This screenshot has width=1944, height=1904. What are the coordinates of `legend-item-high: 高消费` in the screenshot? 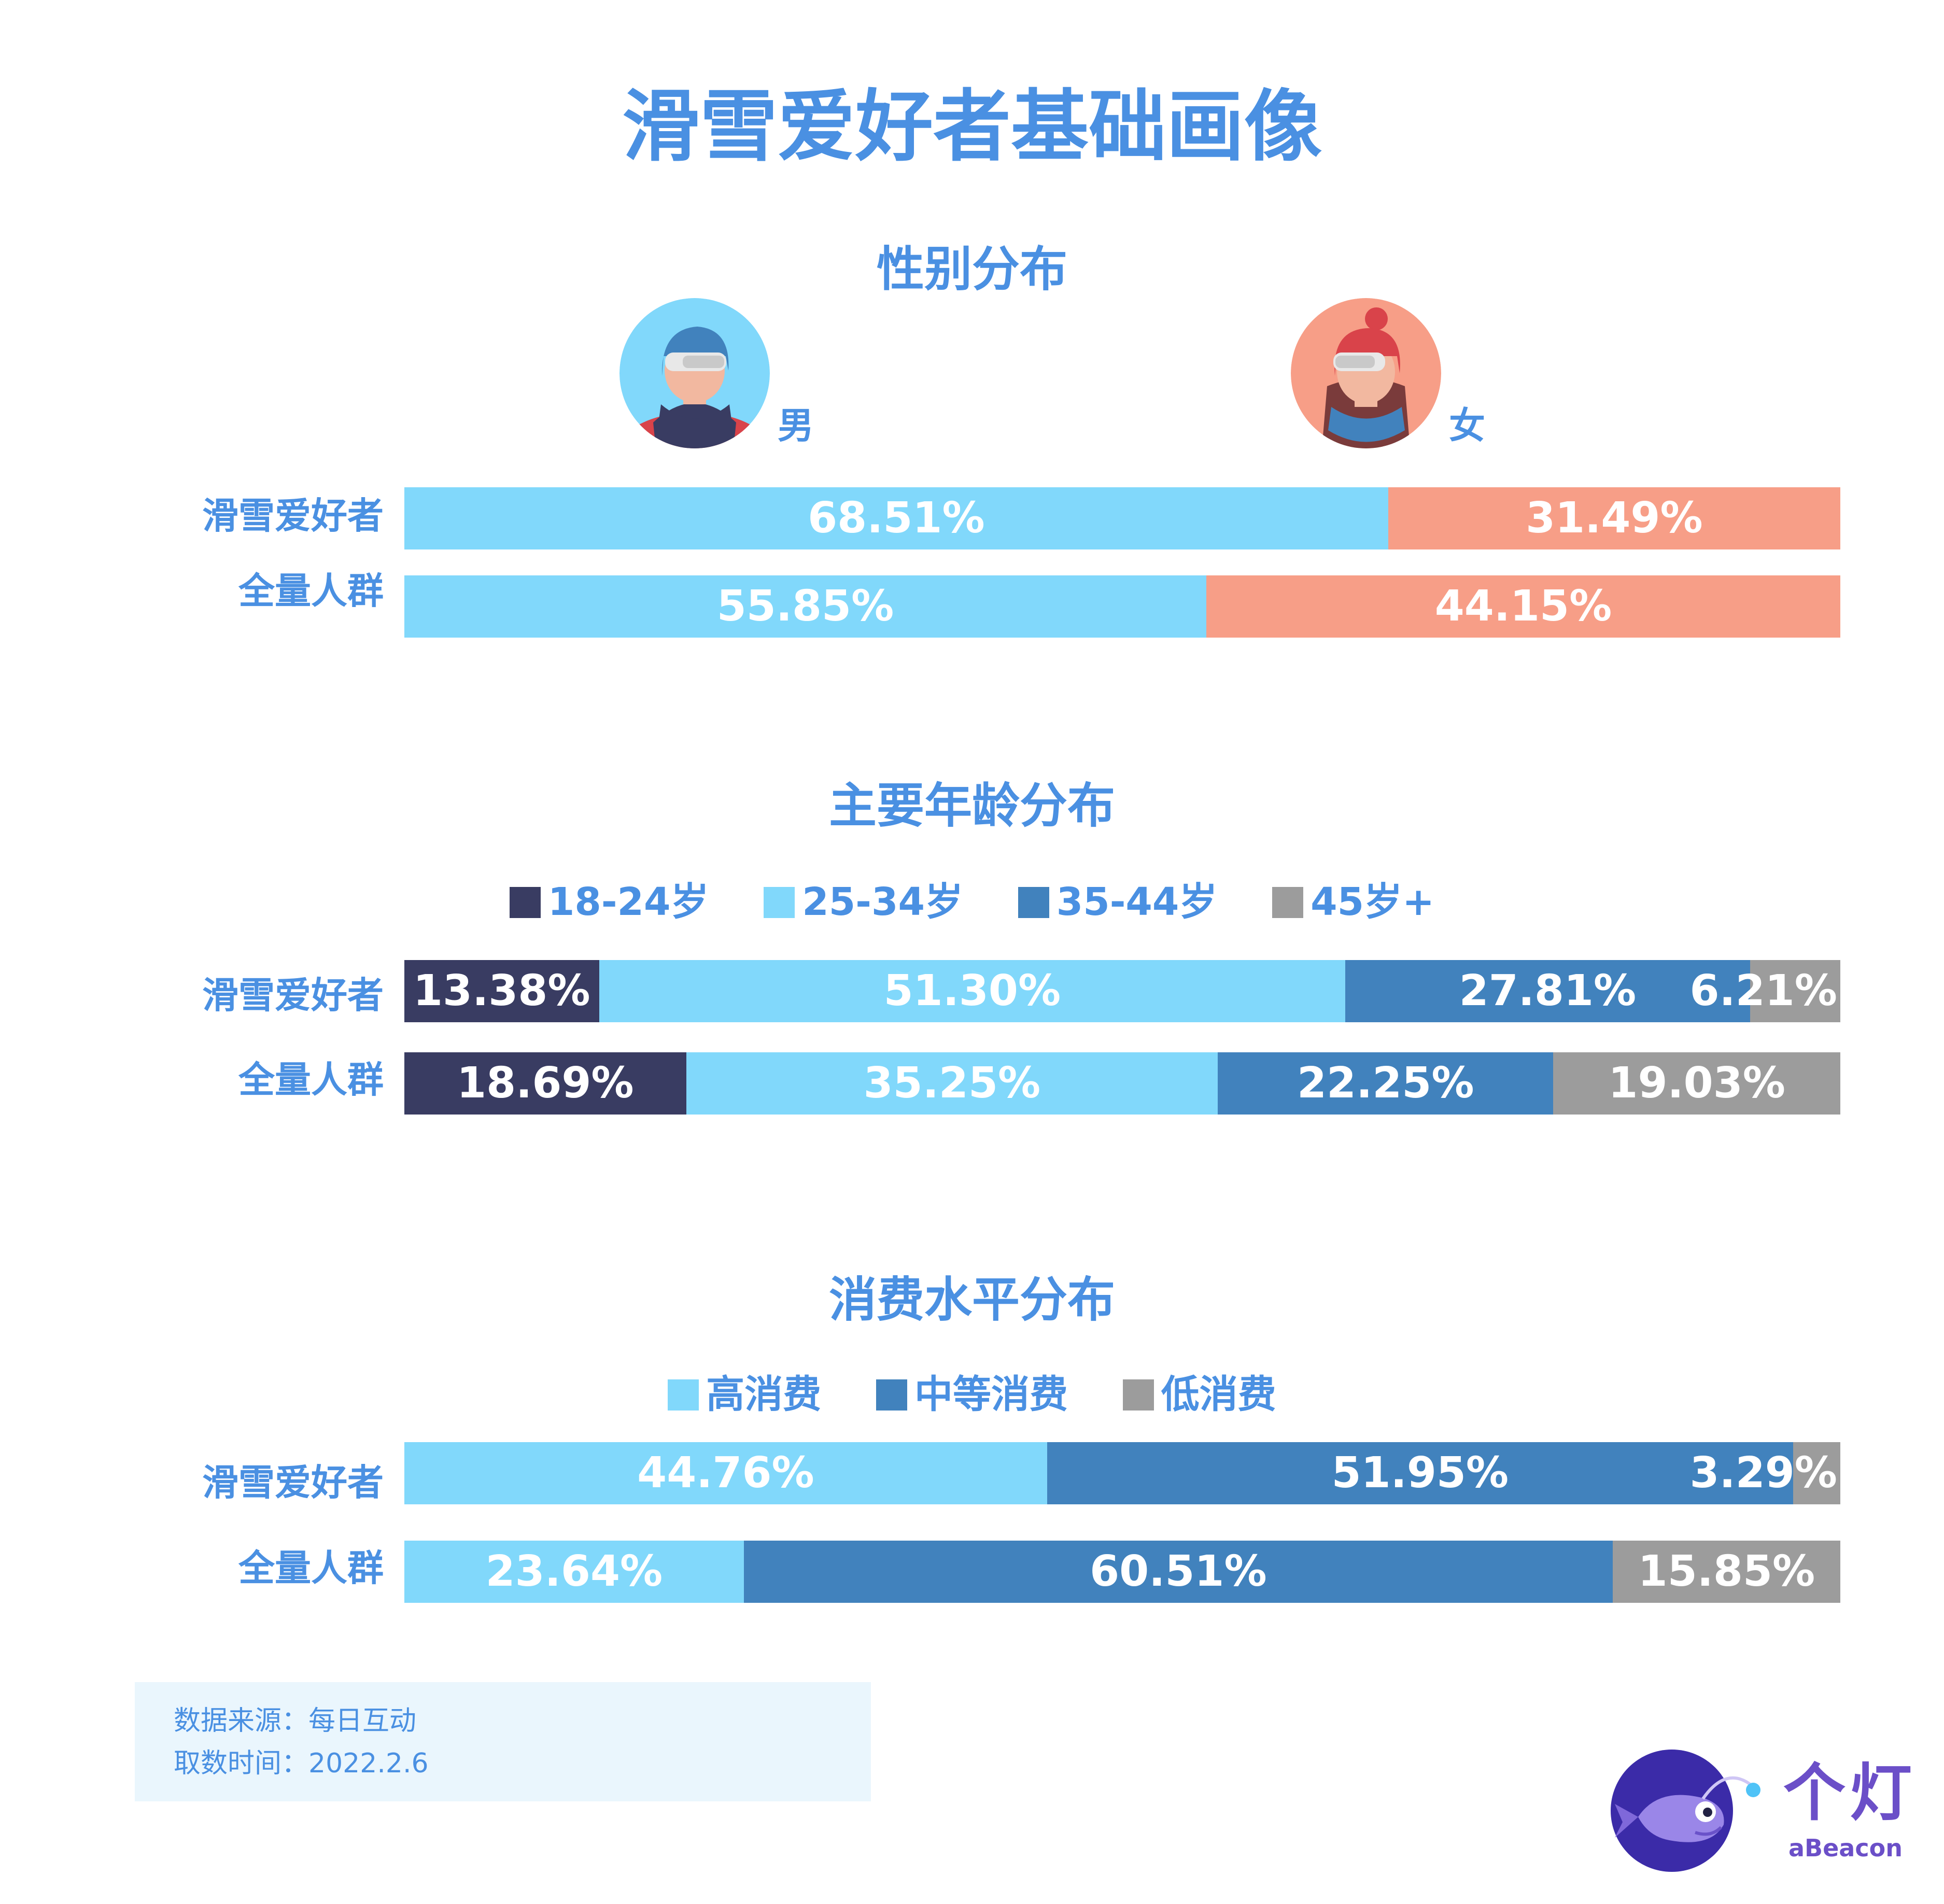 It's located at (744, 1394).